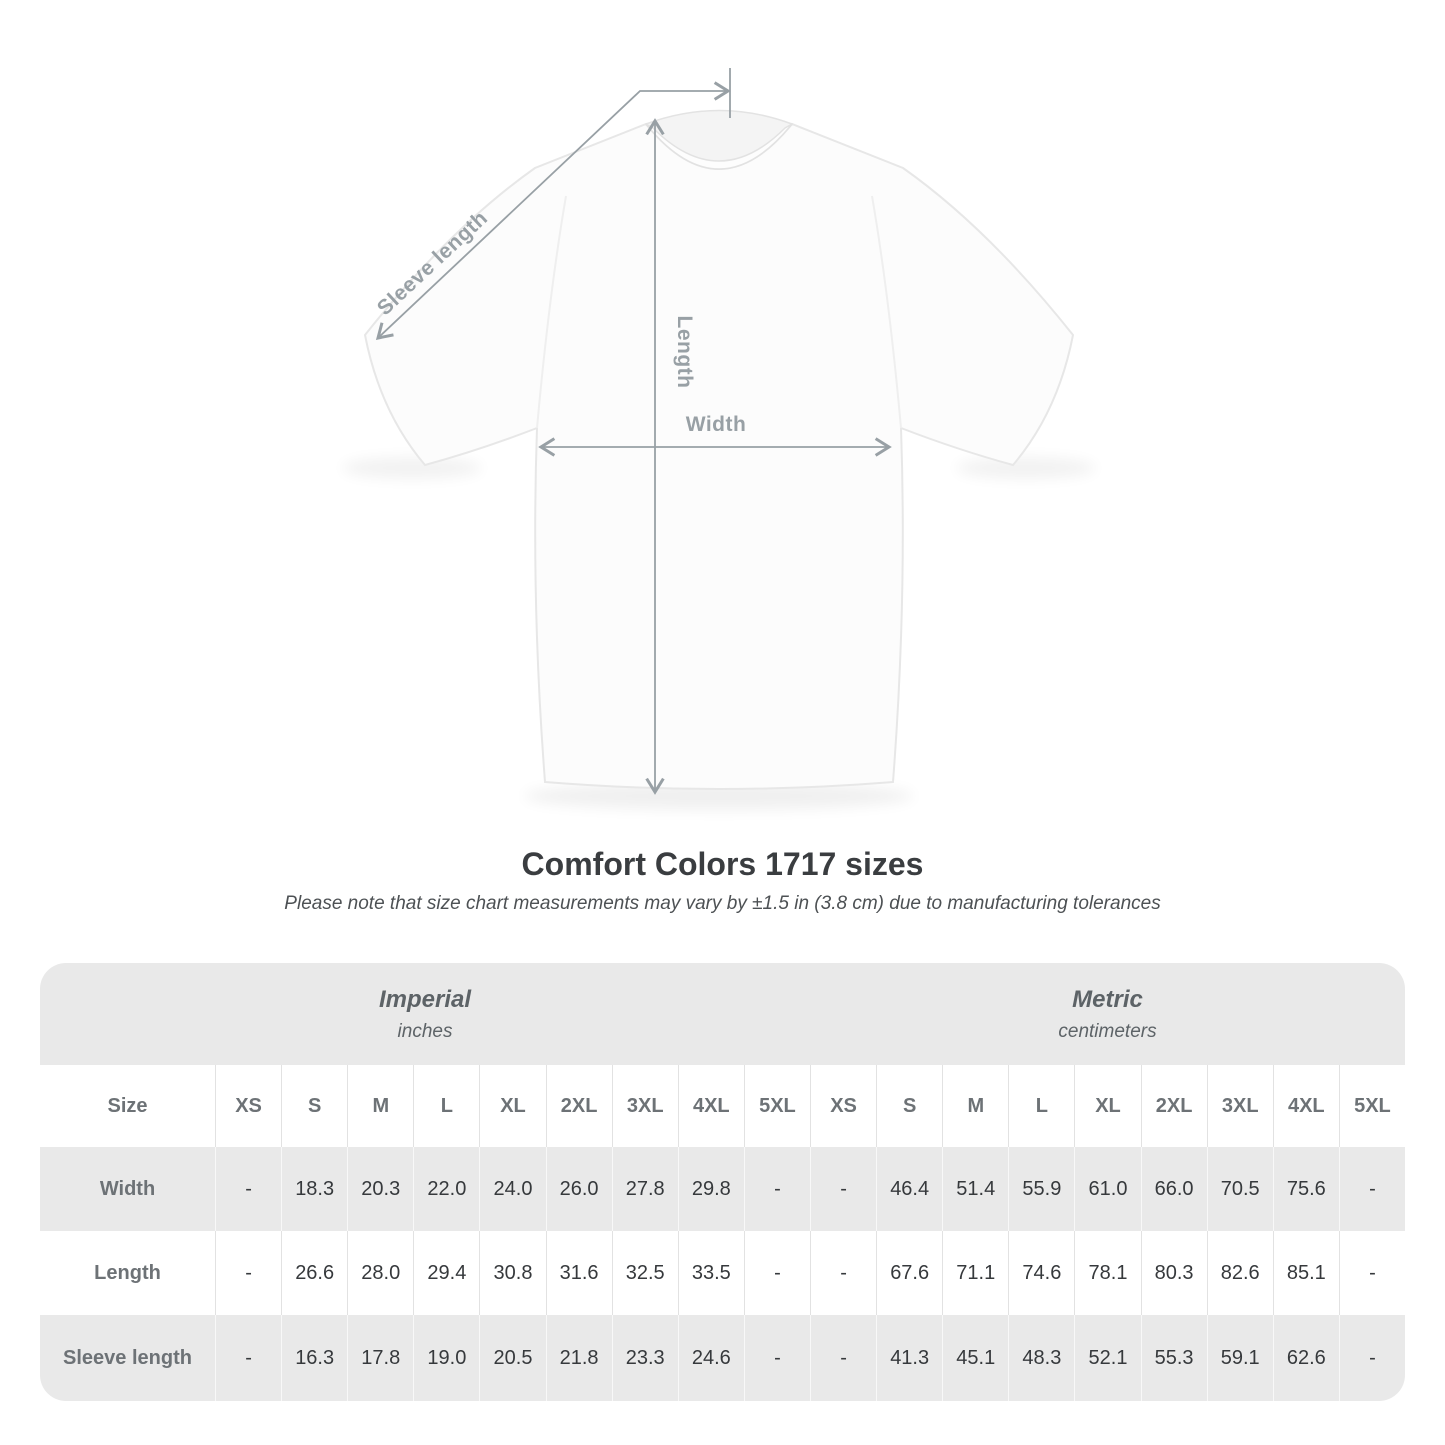 The height and width of the screenshot is (1445, 1445). Describe the element at coordinates (644, 1189) in the screenshot. I see `value-cell: 27.8` at that location.